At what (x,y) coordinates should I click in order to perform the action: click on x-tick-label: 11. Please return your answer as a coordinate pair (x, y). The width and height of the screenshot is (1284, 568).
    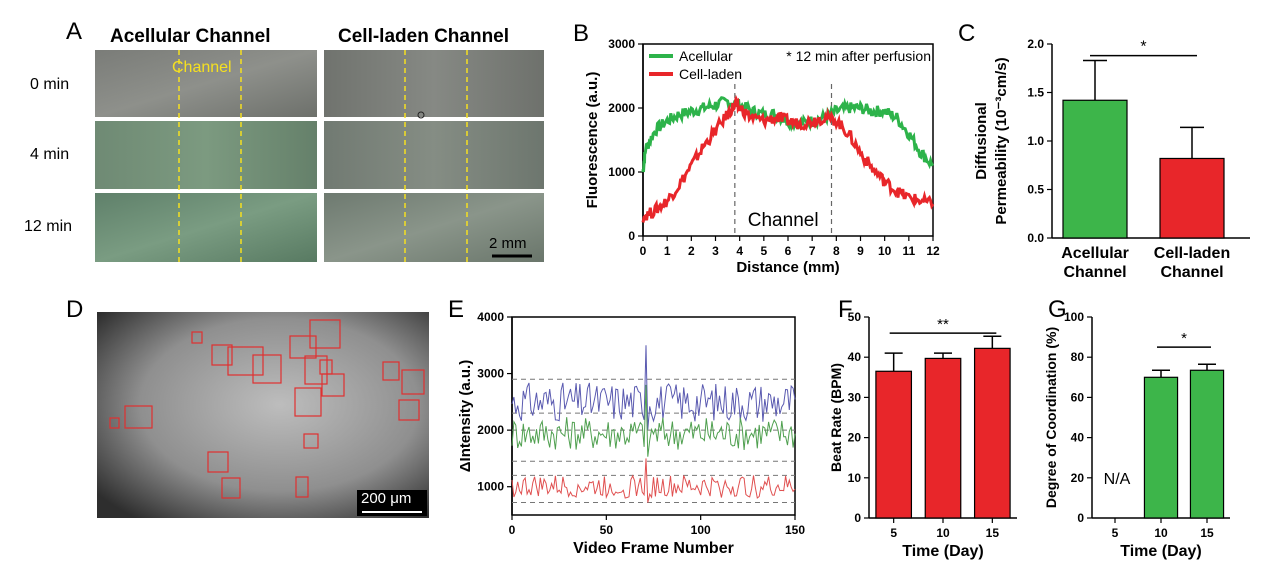
    Looking at the image, I should click on (908, 251).